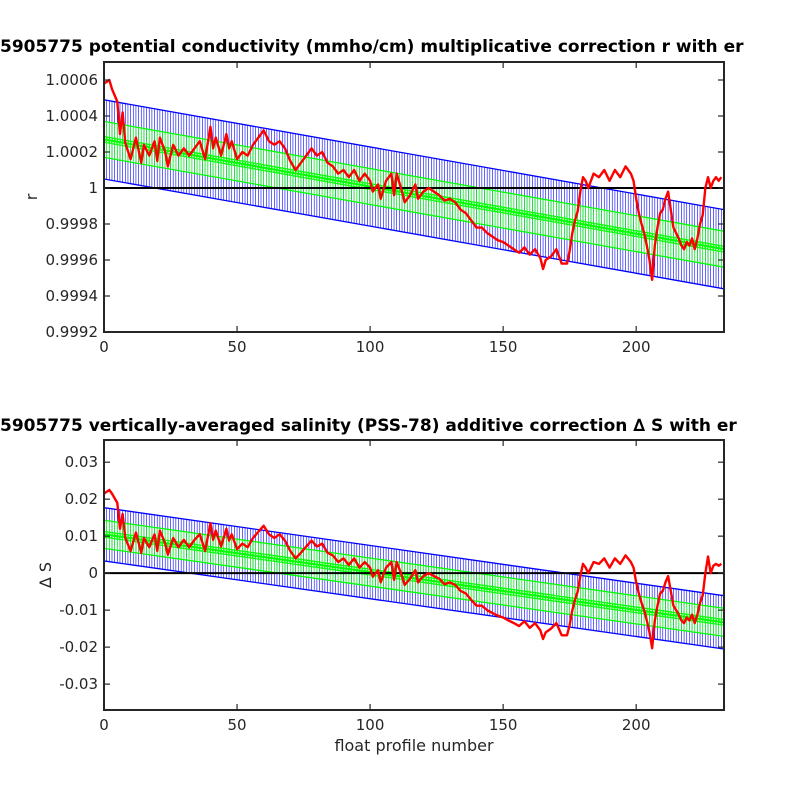  Describe the element at coordinates (636, 725) in the screenshot. I see `salinity-x-tick-label: 200` at that location.